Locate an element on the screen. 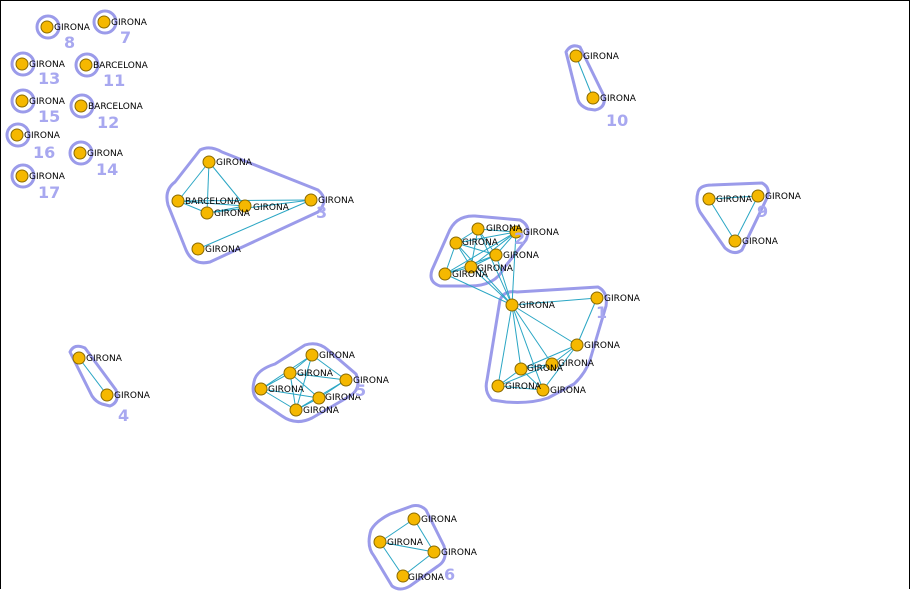 The width and height of the screenshot is (912, 591). cluster-number-label: 15 is located at coordinates (49, 116).